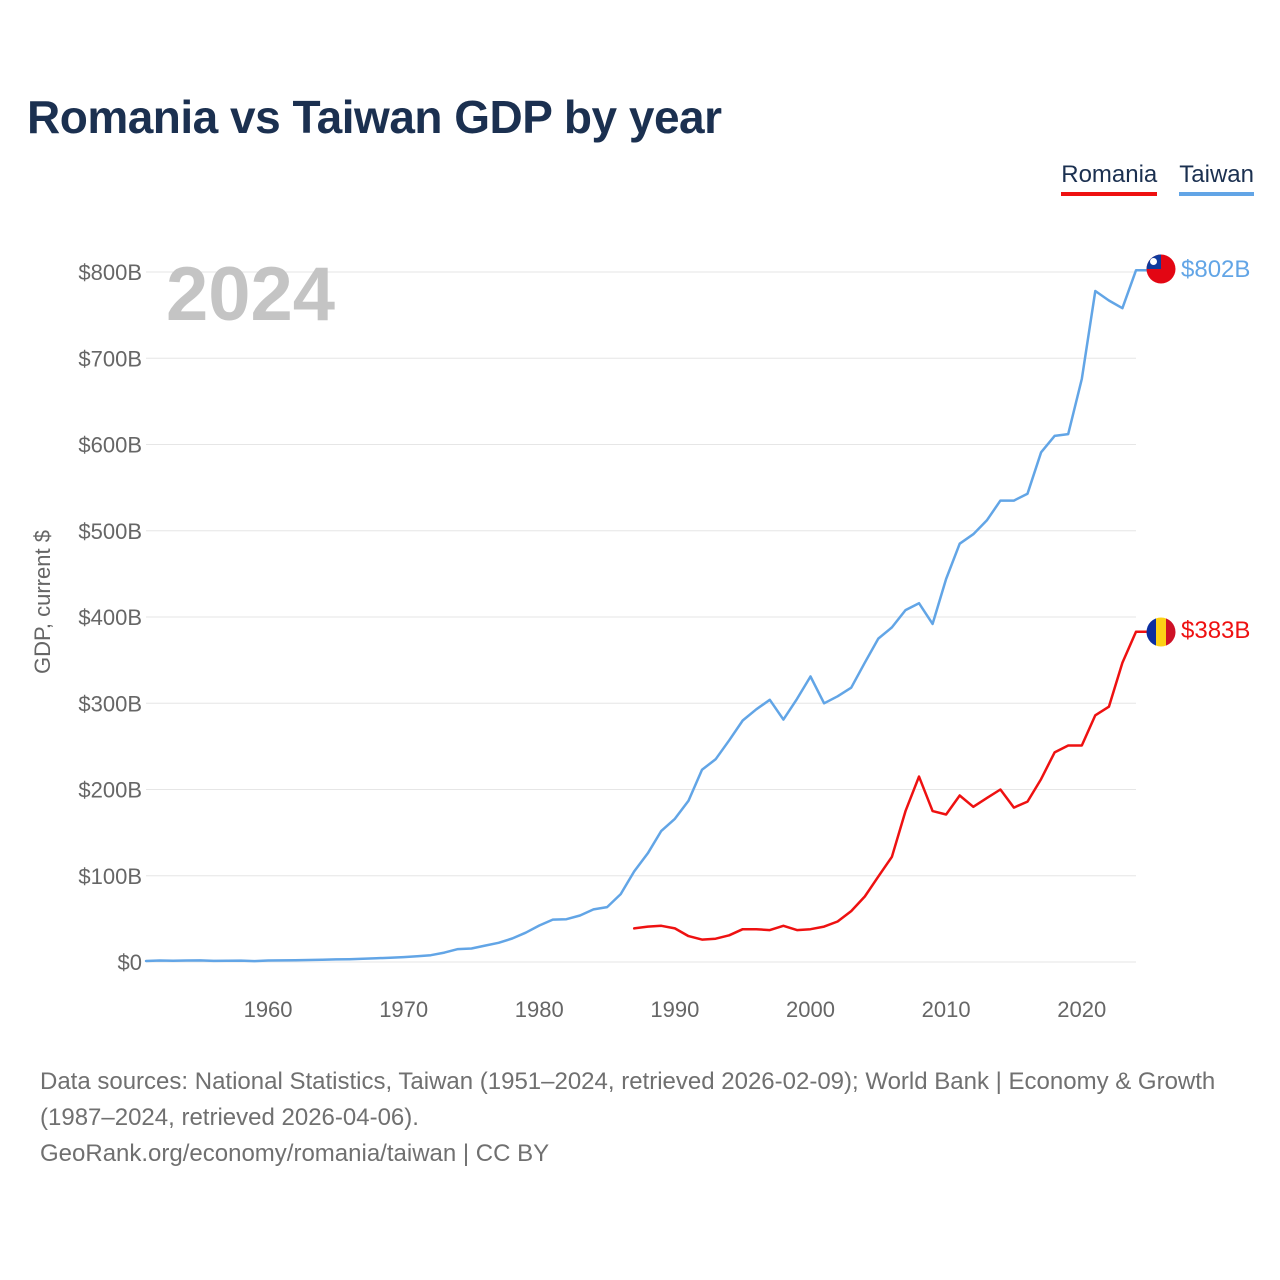 This screenshot has width=1280, height=1280. Describe the element at coordinates (810, 1009) in the screenshot. I see `x-tick-label: 2000` at that location.